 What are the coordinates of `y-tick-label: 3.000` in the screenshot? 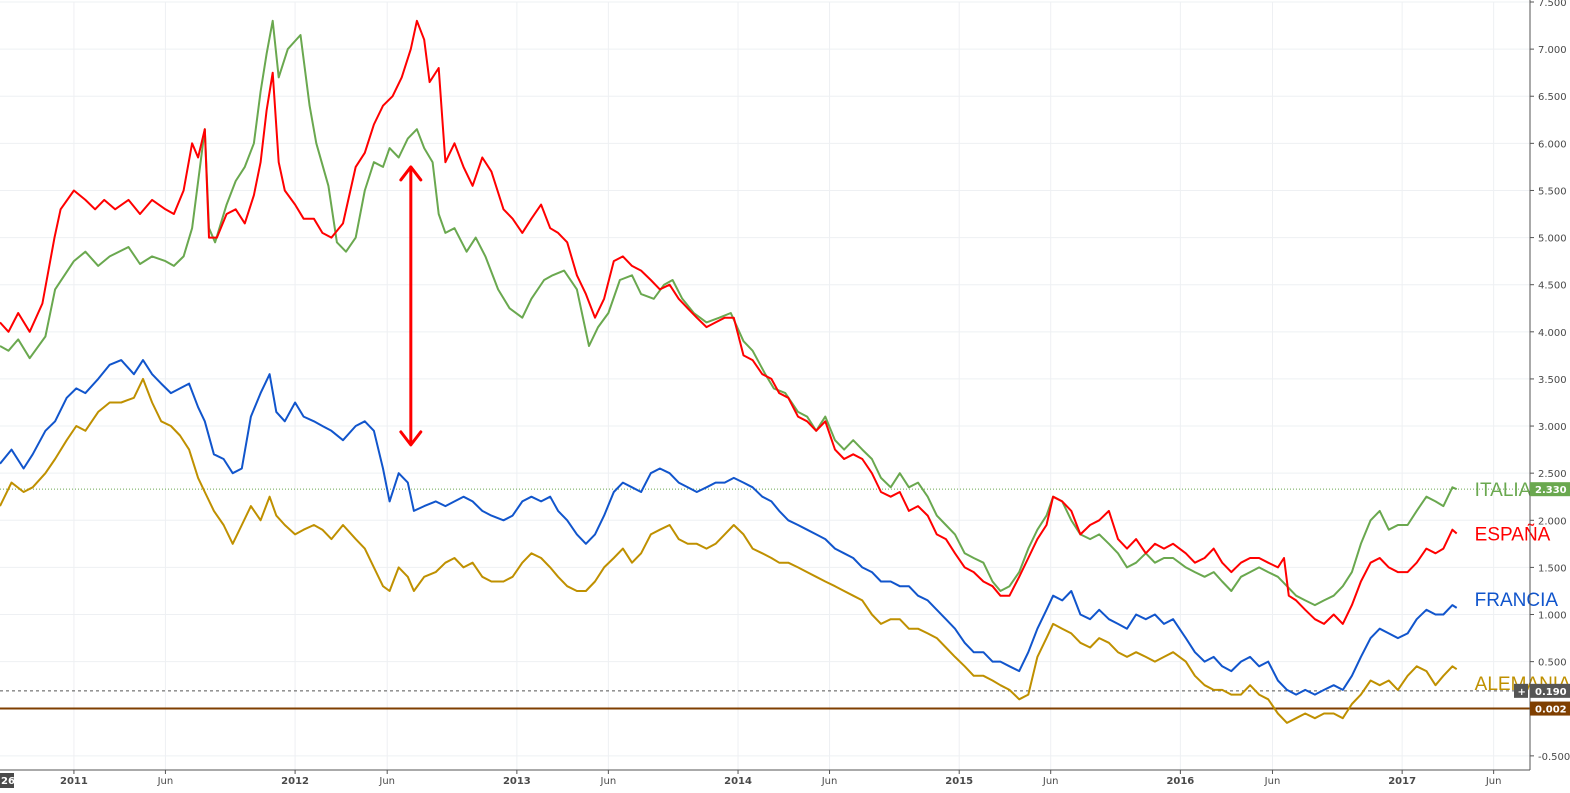 It's located at (1552, 427).